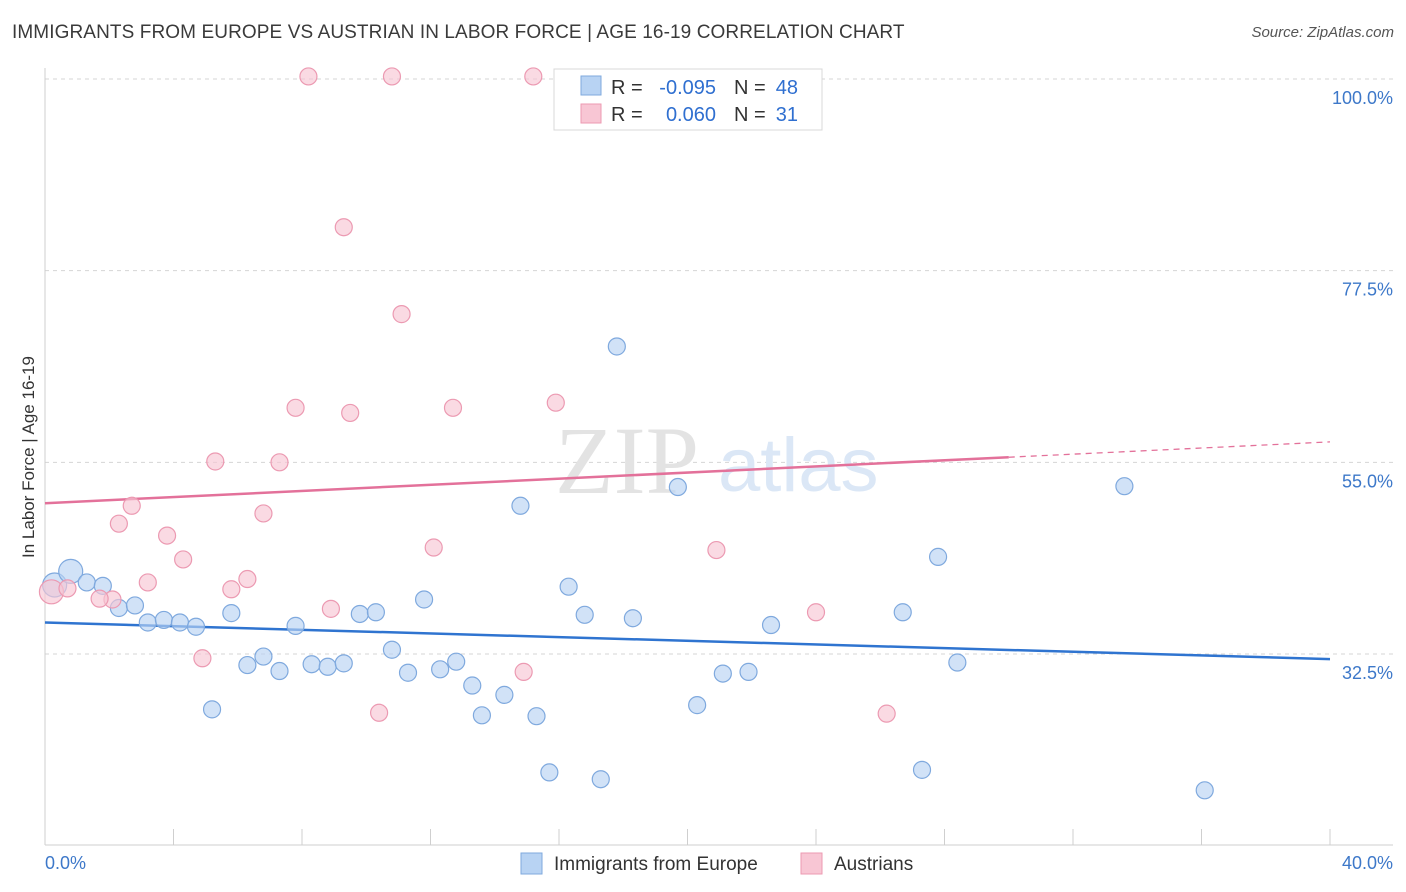 The width and height of the screenshot is (1406, 892). What do you see at coordinates (787, 88) in the screenshot?
I see `n-value-blue: 48` at bounding box center [787, 88].